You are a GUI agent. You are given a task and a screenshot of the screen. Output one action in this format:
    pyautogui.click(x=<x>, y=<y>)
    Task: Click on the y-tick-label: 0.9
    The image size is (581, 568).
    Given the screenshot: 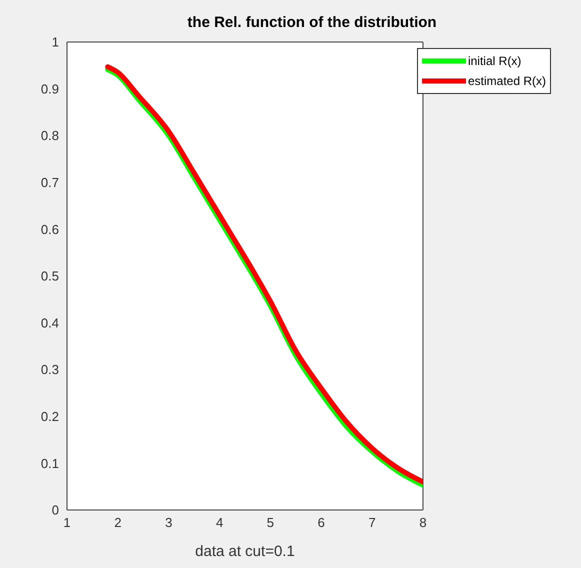 What is the action you would take?
    pyautogui.click(x=49, y=88)
    